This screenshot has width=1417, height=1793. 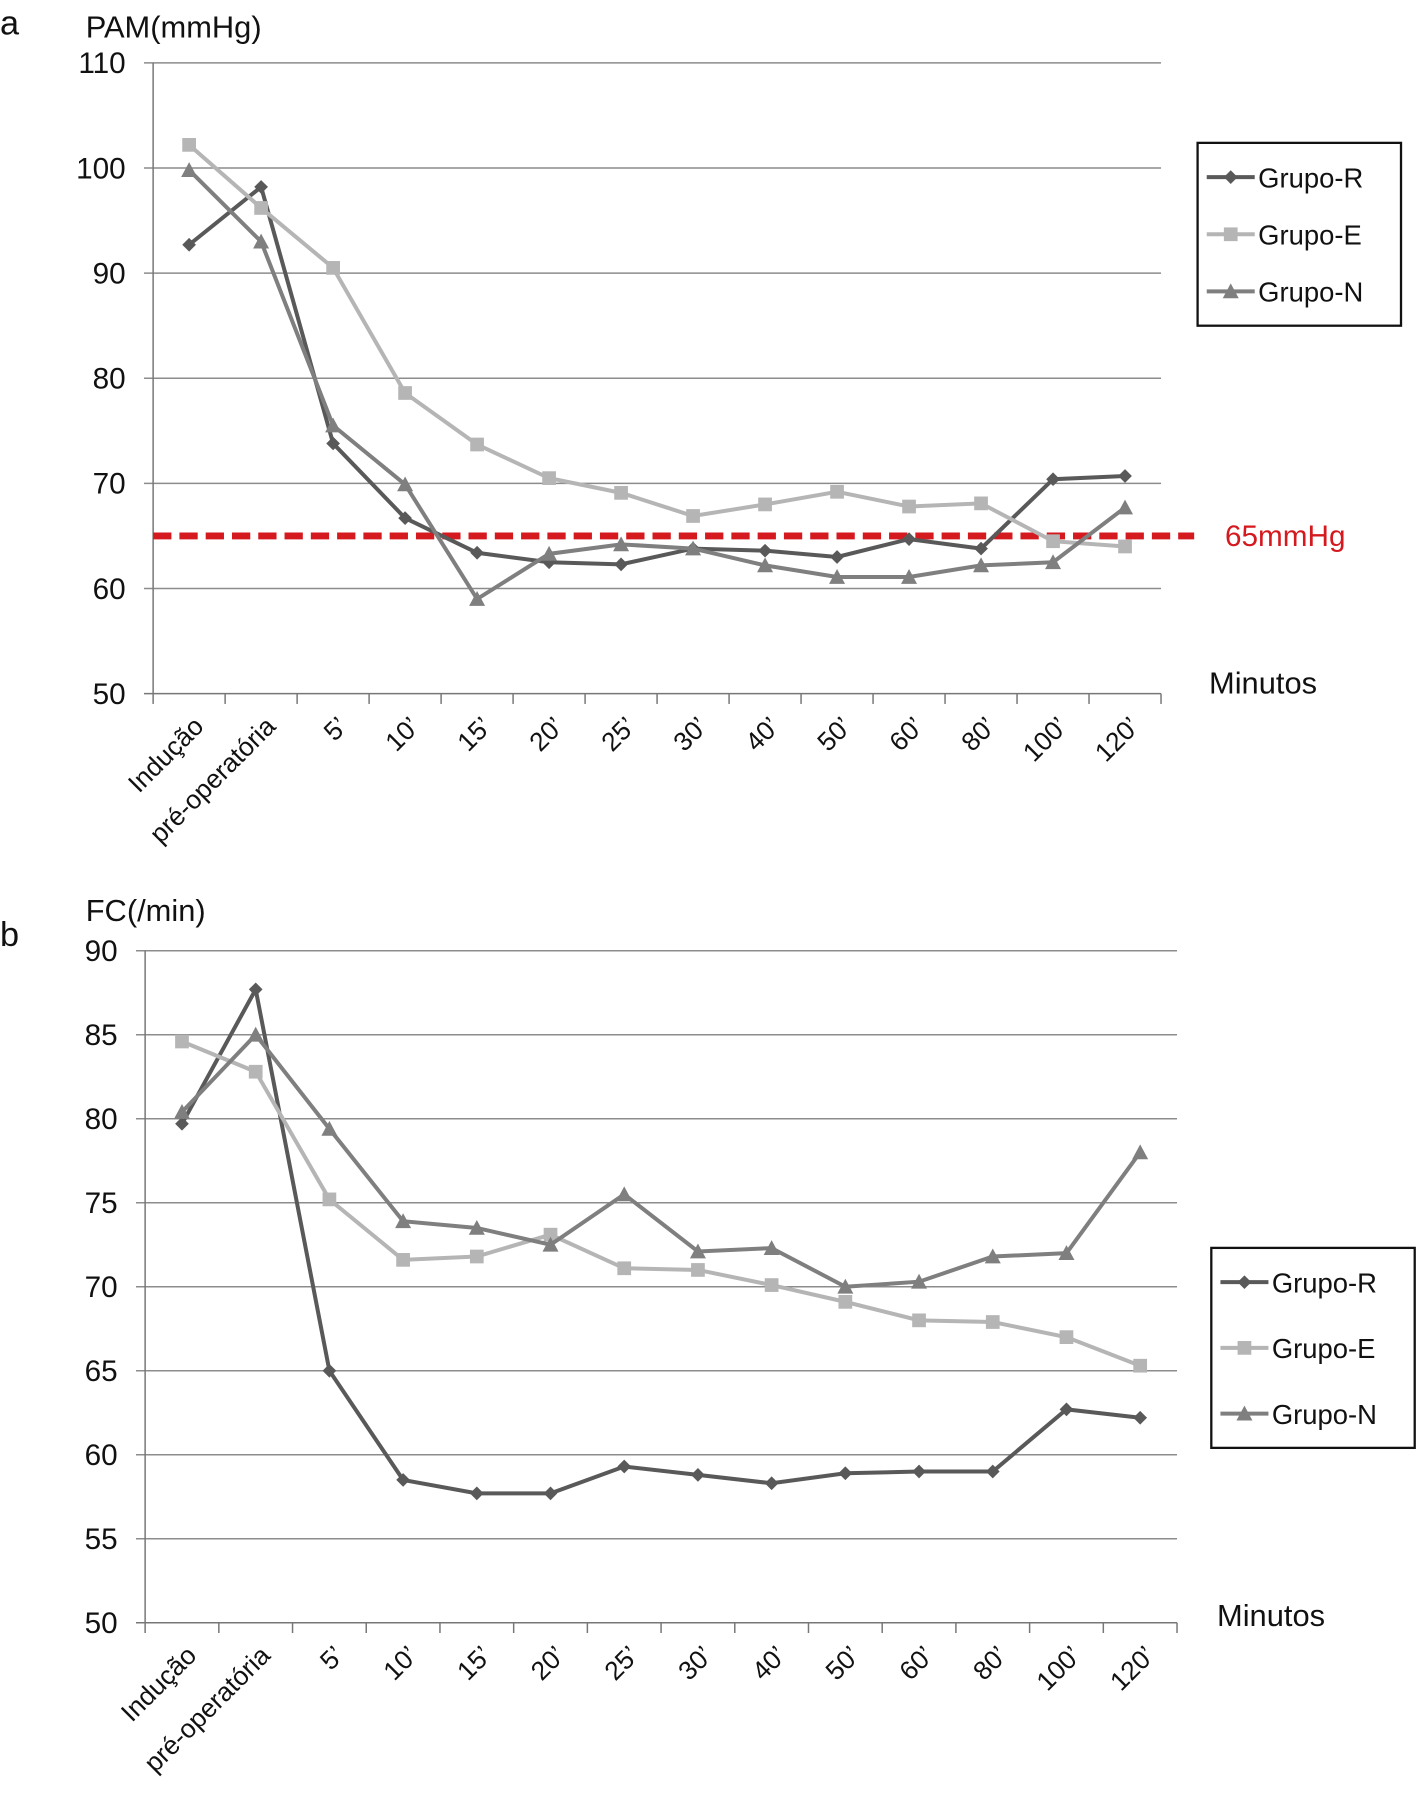 I want to click on x-tick-label: 15’, so click(x=474, y=1663).